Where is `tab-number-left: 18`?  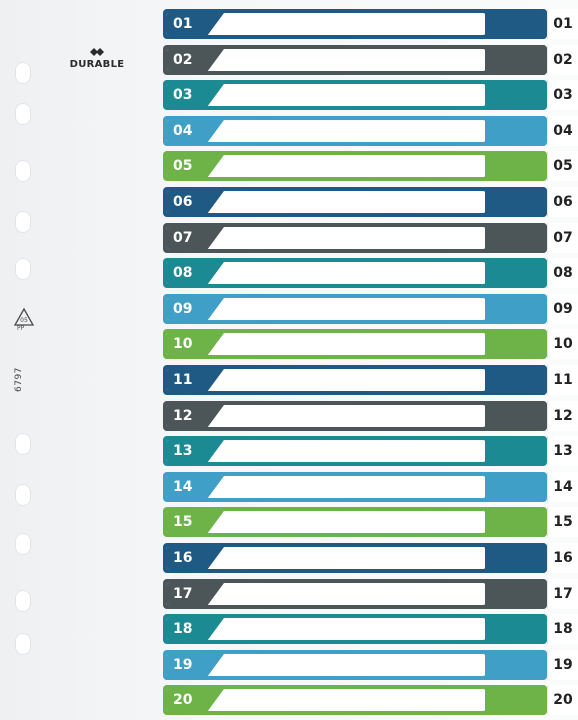
tab-number-left: 18 is located at coordinates (195, 629).